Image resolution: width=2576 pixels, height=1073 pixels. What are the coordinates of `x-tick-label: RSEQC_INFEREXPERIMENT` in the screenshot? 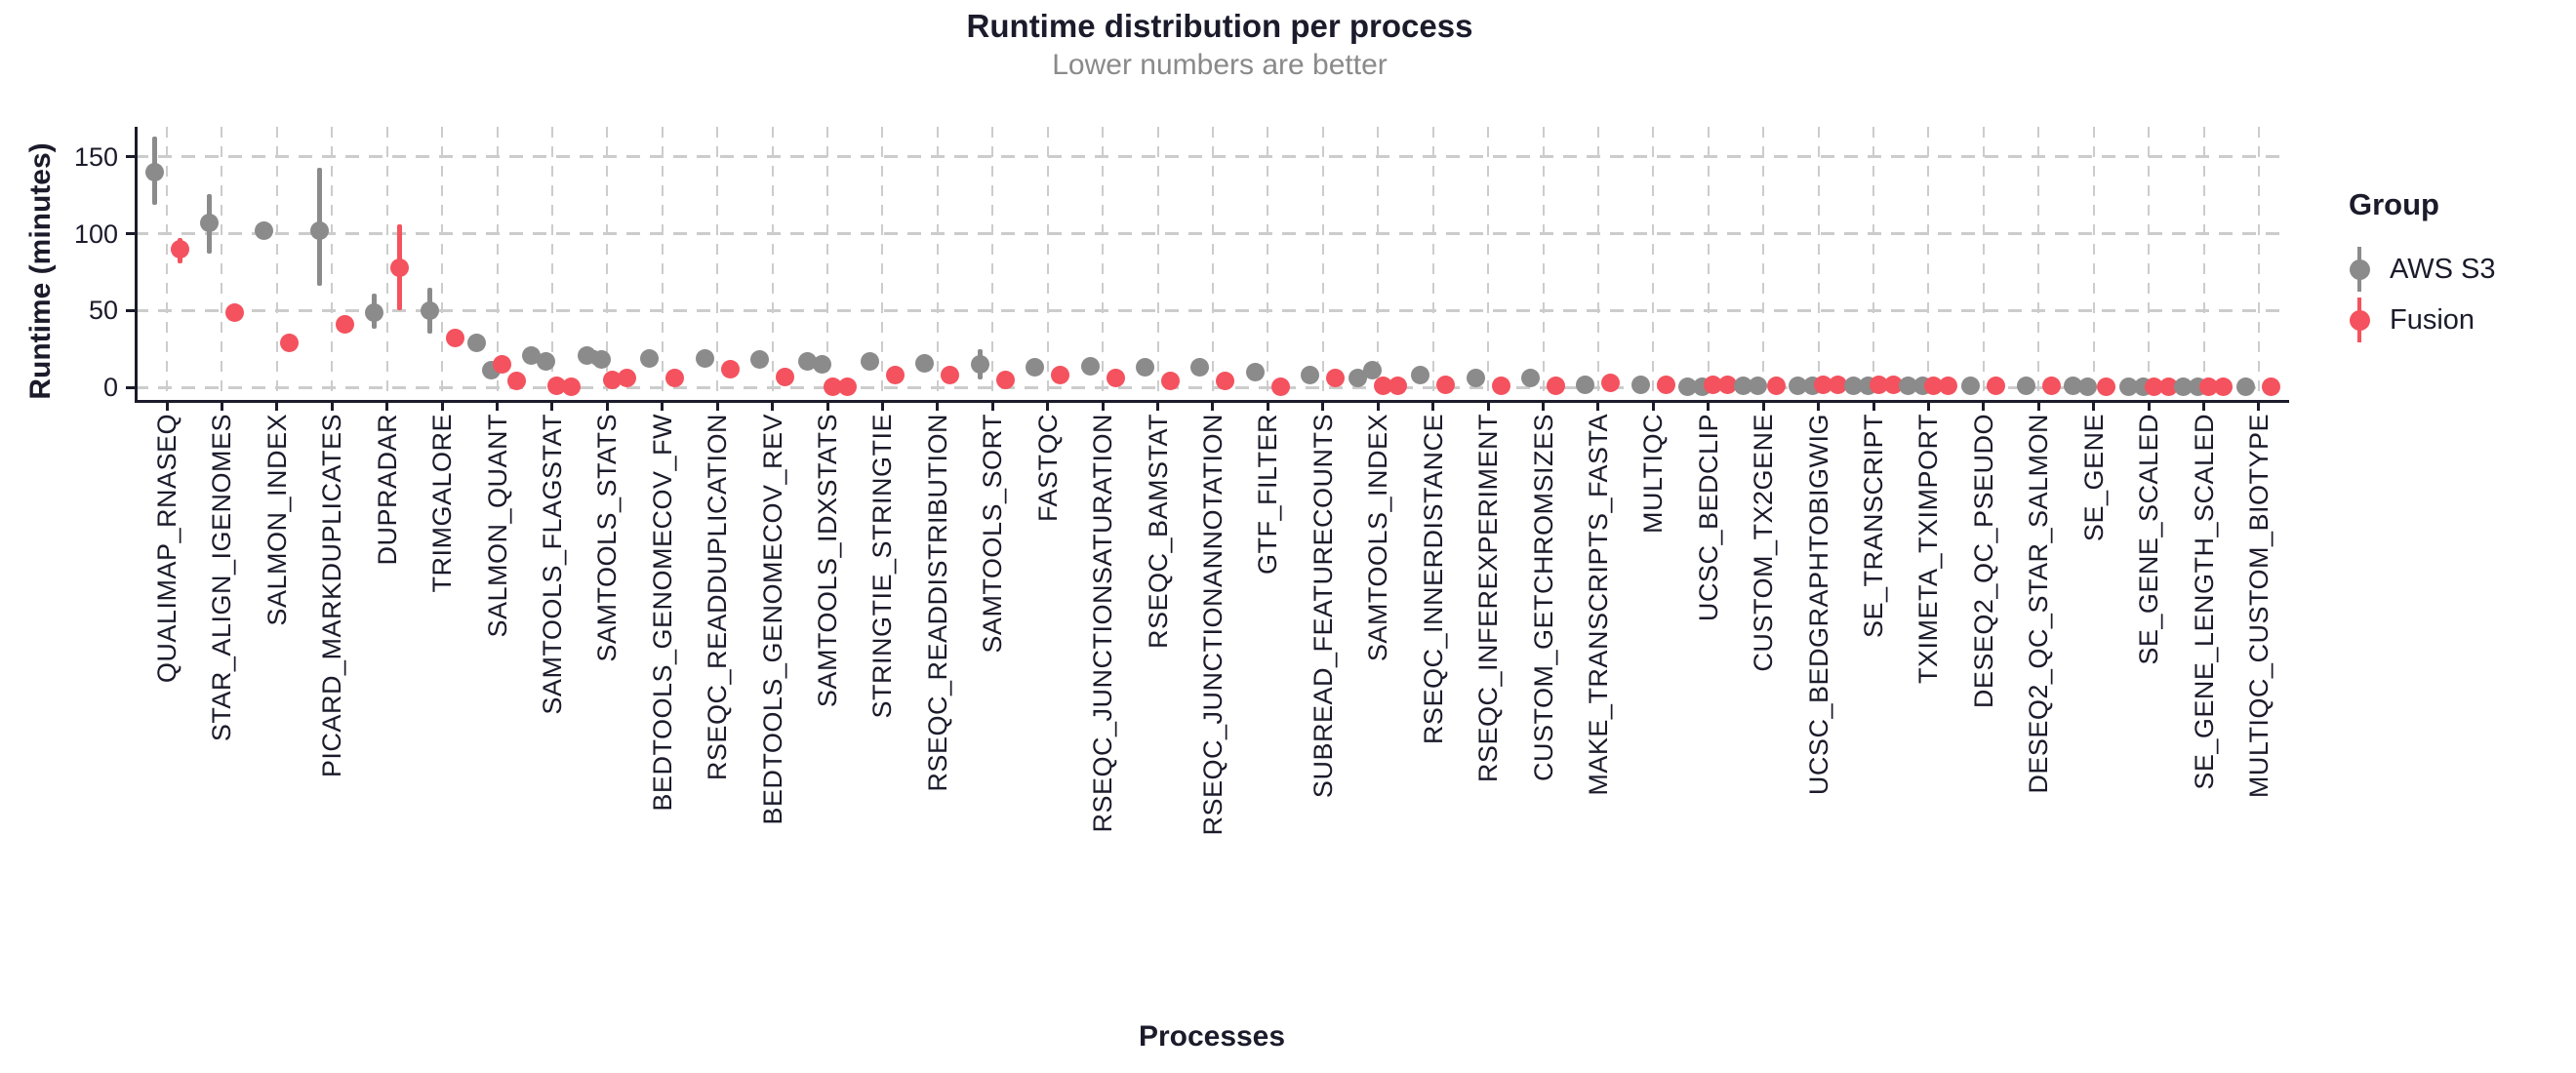 It's located at (1488, 598).